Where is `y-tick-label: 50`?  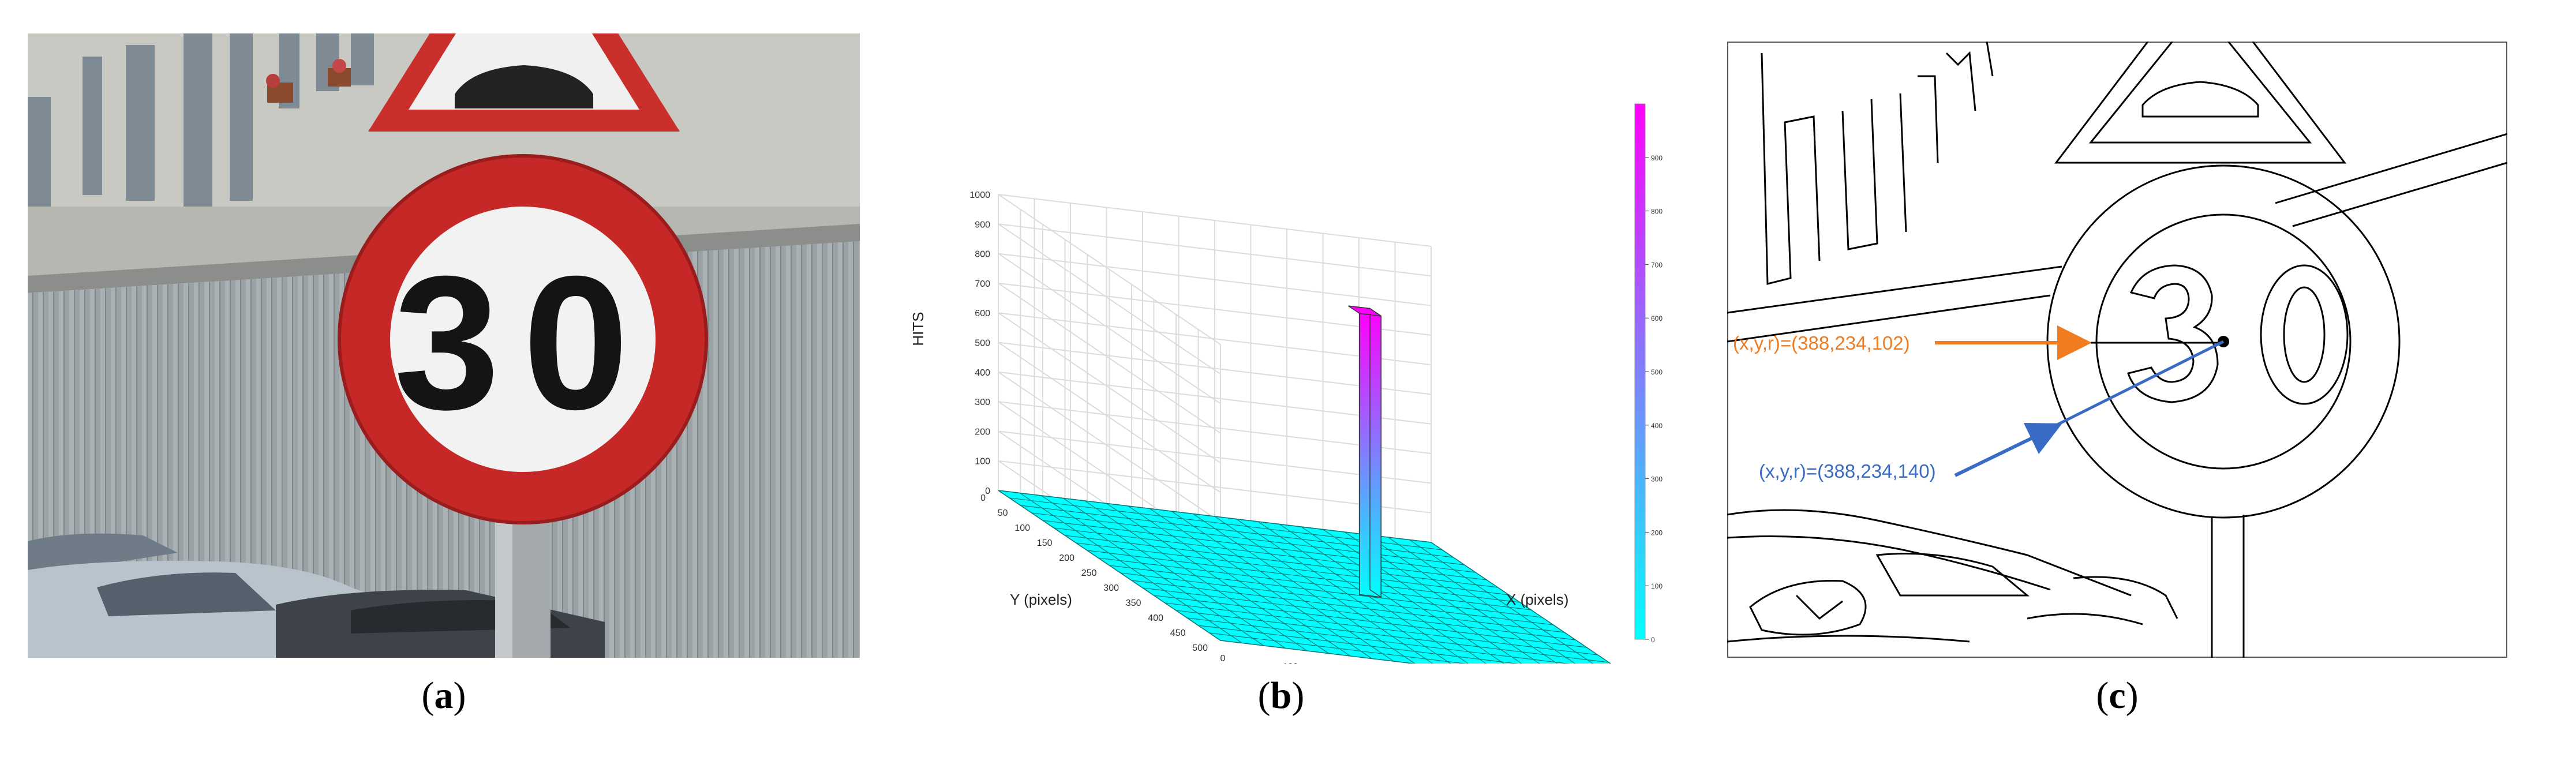 y-tick-label: 50 is located at coordinates (1003, 513).